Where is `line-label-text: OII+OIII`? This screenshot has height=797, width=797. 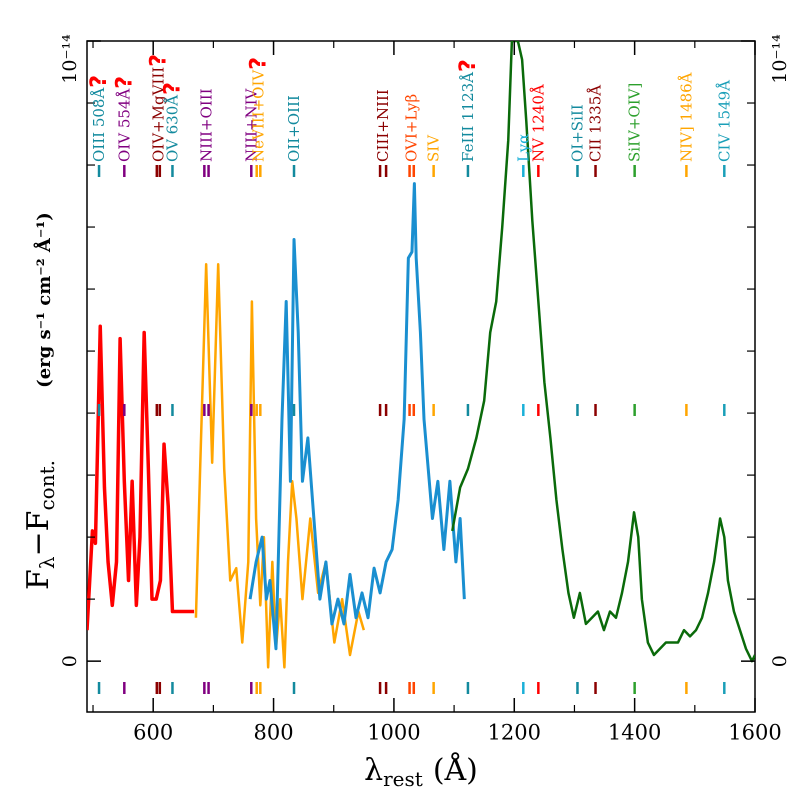
line-label-text: OII+OIII is located at coordinates (294, 128).